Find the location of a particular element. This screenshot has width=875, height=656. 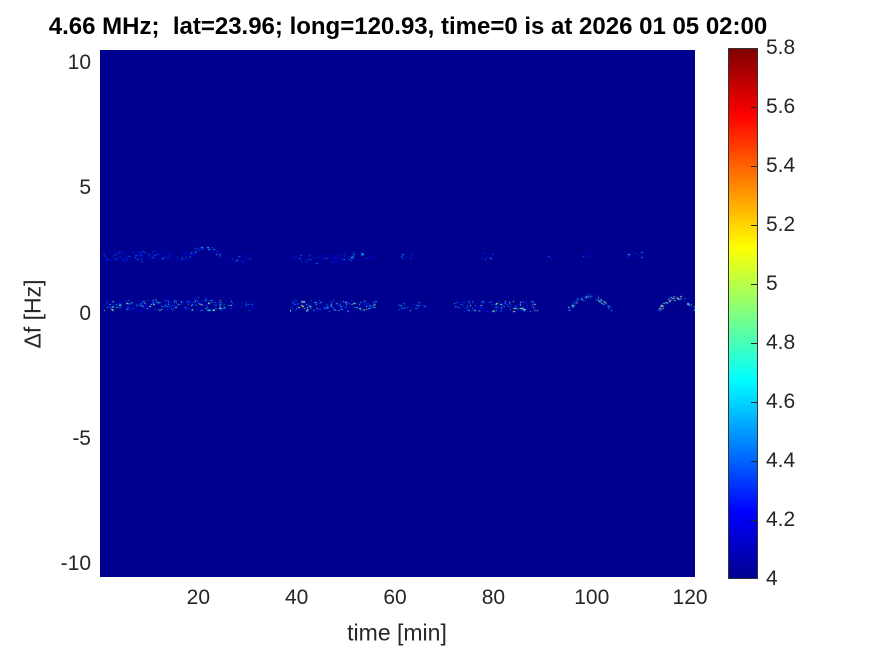

colorbar-tick-label-4.2: 4.2 is located at coordinates (781, 519).